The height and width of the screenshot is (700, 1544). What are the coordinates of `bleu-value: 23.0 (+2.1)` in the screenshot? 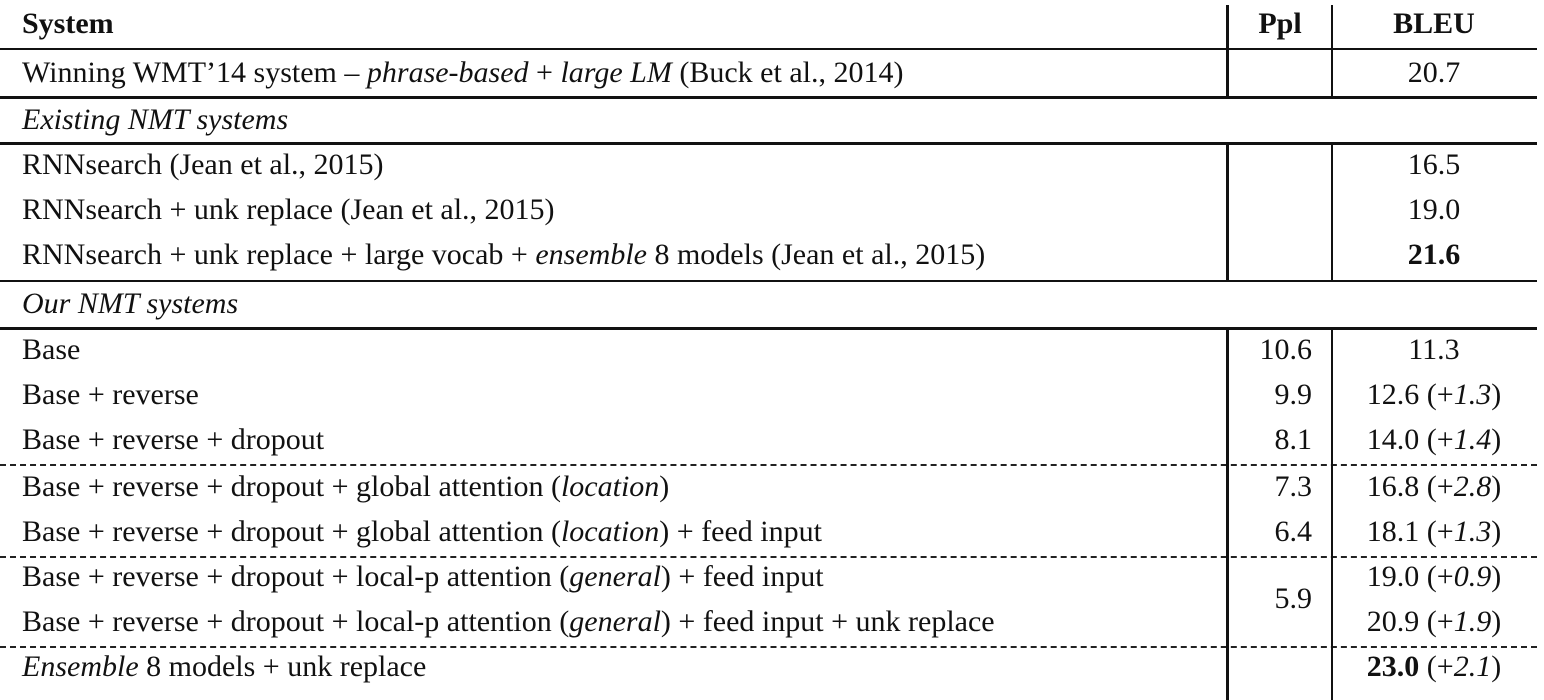 It's located at (1434, 667).